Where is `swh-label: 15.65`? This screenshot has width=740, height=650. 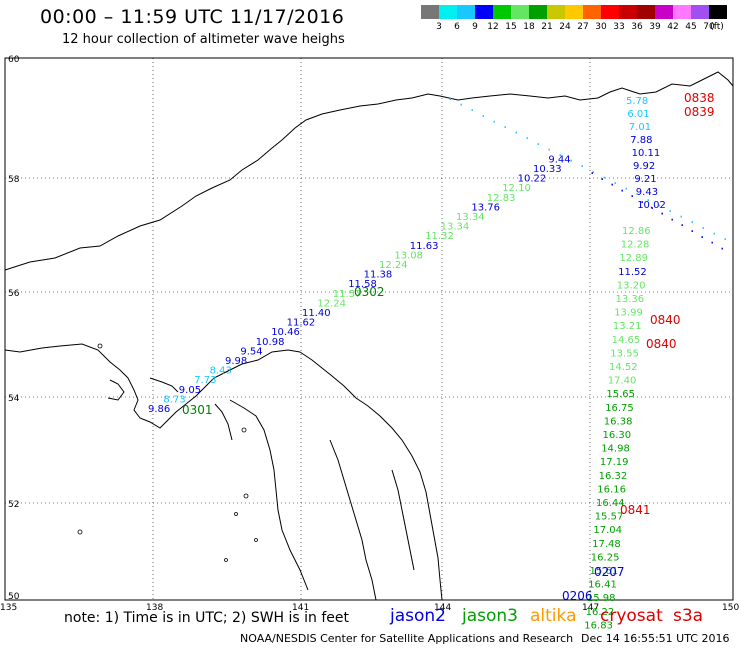
swh-label: 15.65 is located at coordinates (620, 394).